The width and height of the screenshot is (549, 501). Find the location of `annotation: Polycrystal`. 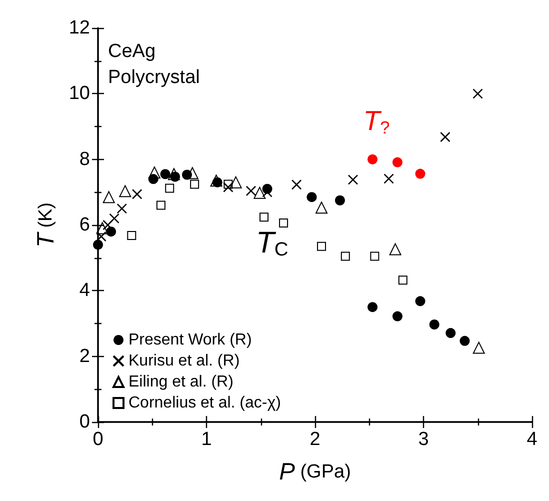

annotation: Polycrystal is located at coordinates (154, 77).